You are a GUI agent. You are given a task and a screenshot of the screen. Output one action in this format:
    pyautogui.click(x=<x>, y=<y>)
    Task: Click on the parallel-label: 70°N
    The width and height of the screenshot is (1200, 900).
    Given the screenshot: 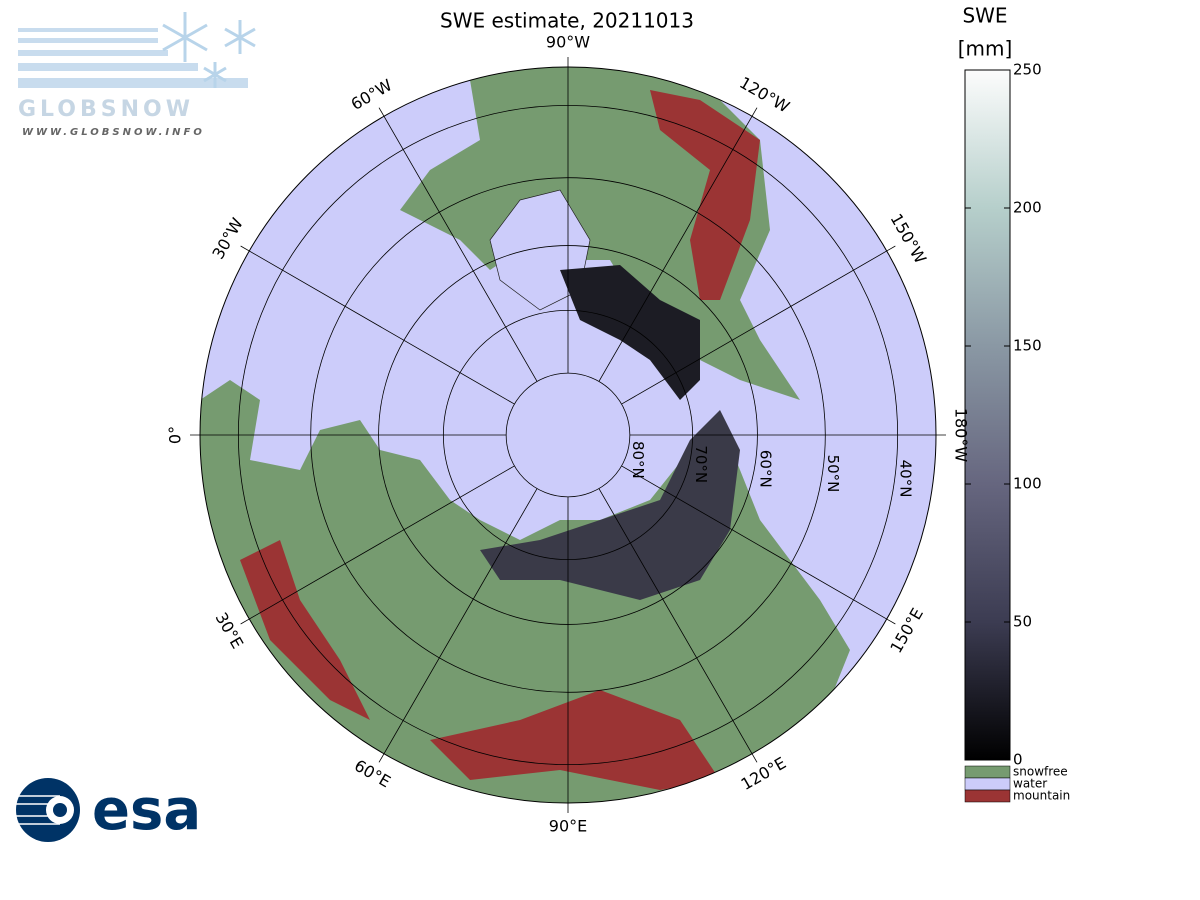 What is the action you would take?
    pyautogui.click(x=701, y=464)
    